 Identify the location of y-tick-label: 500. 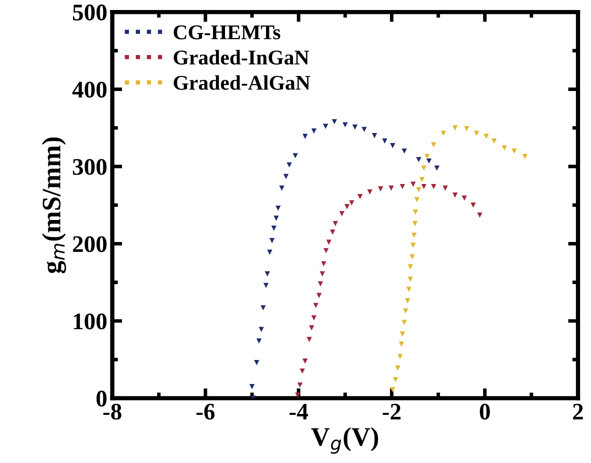
(89, 12).